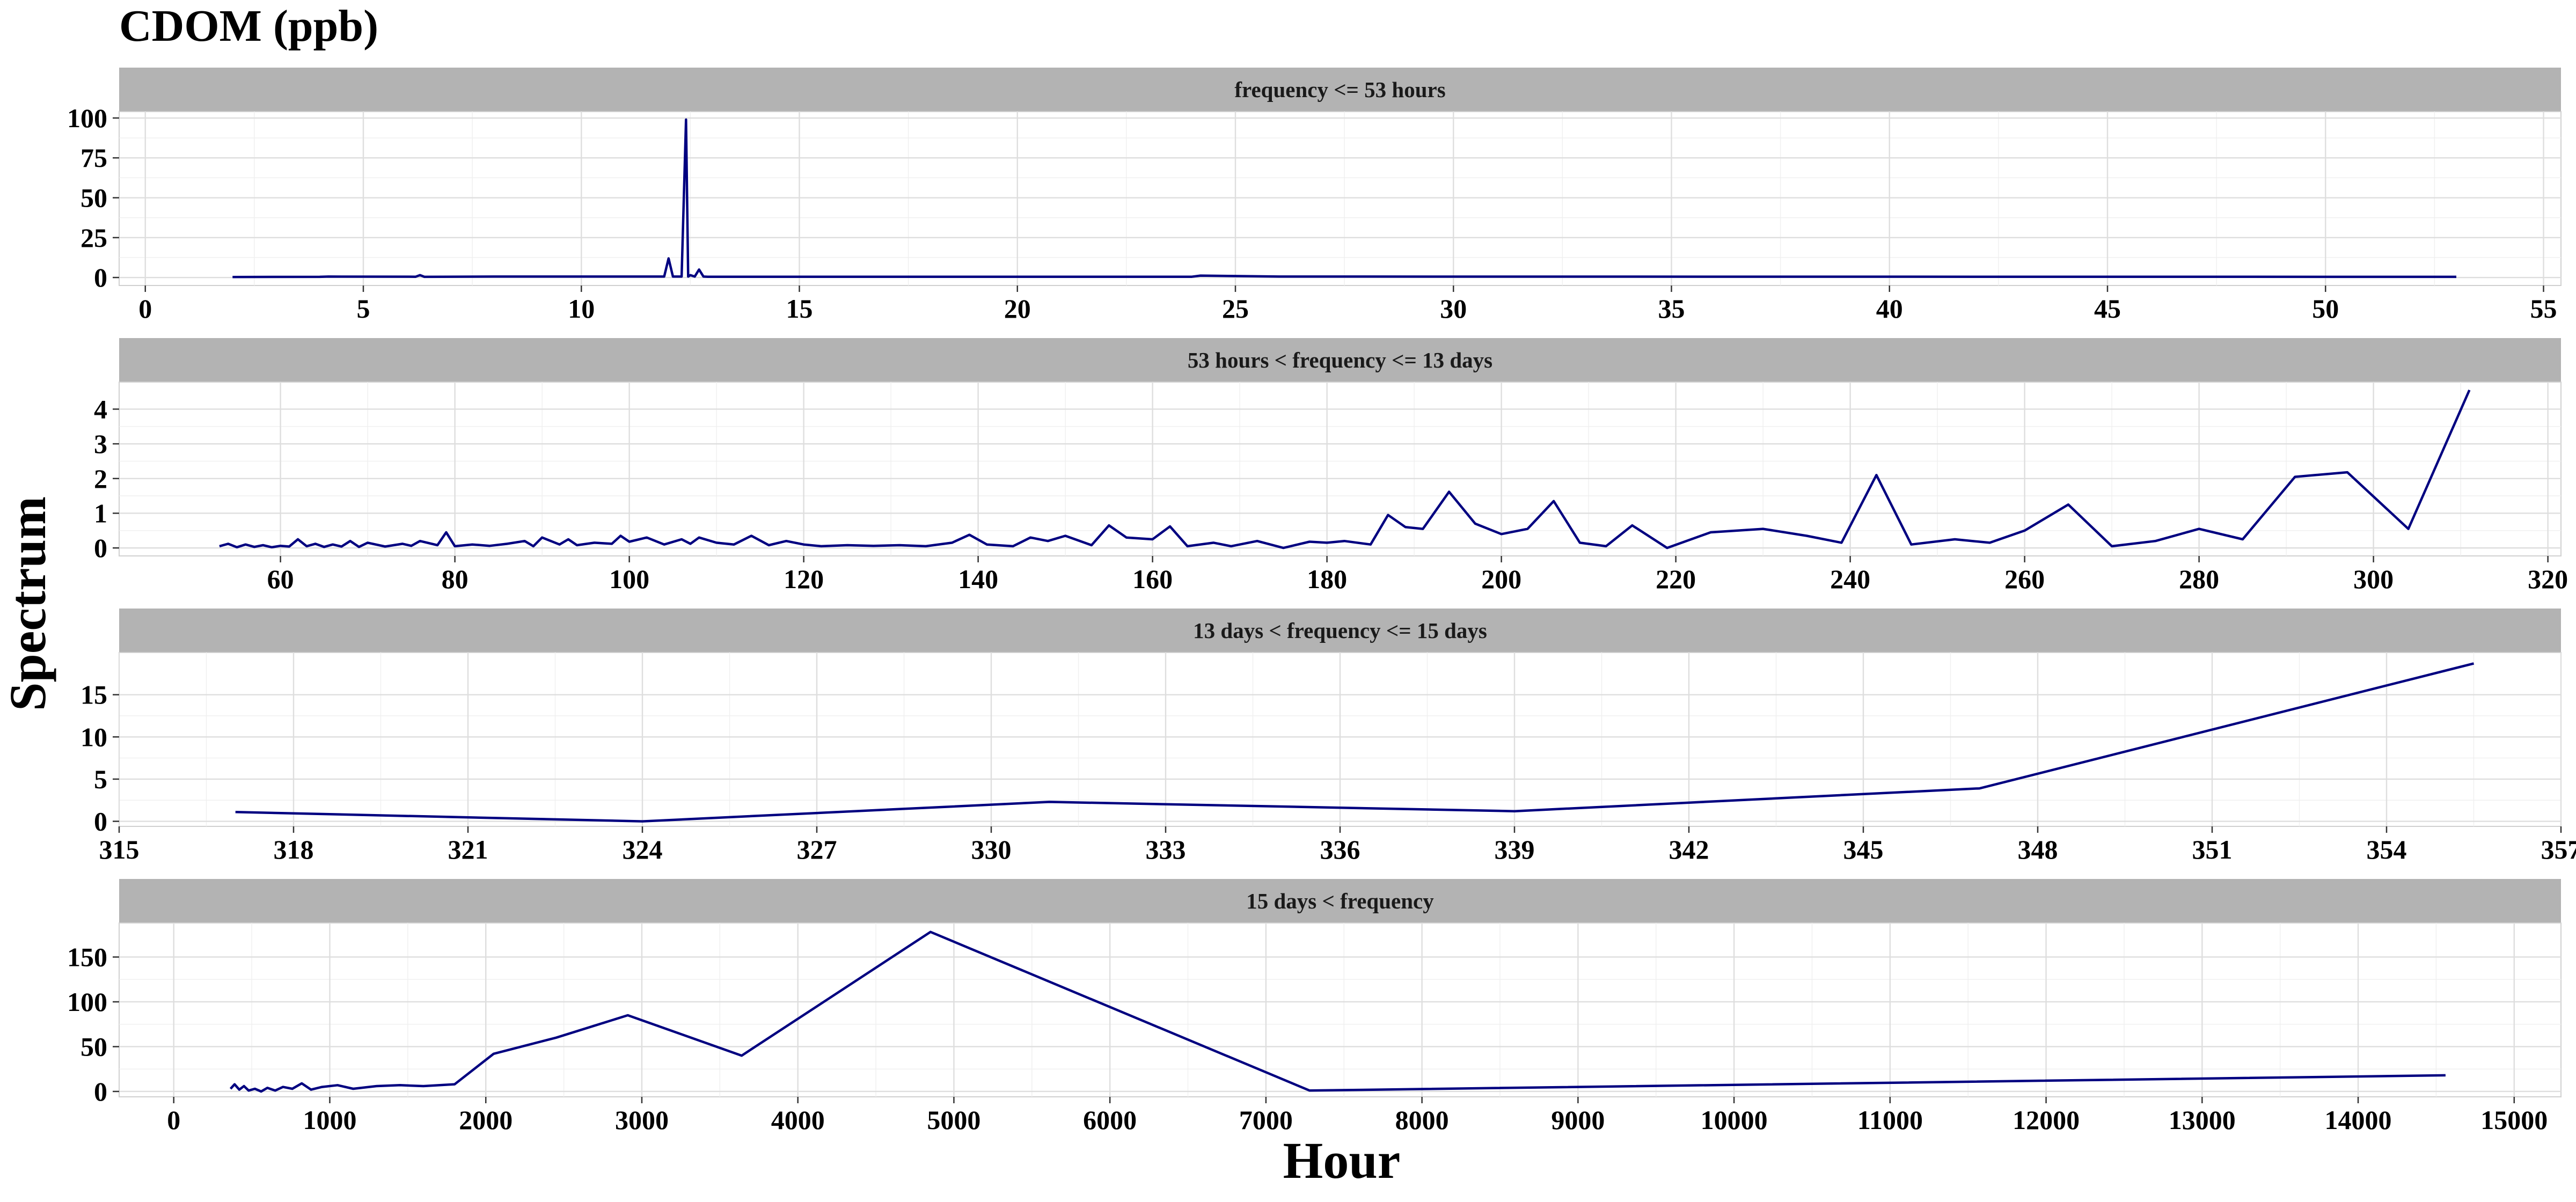  Describe the element at coordinates (468, 849) in the screenshot. I see `x-tick-label: 321` at that location.